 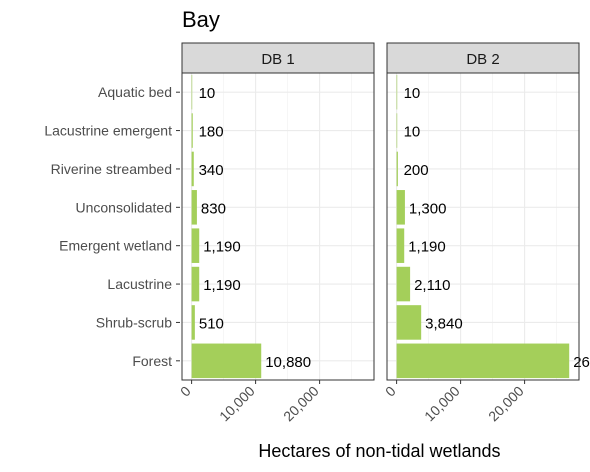 I want to click on value-label: 1,300, so click(x=428, y=208).